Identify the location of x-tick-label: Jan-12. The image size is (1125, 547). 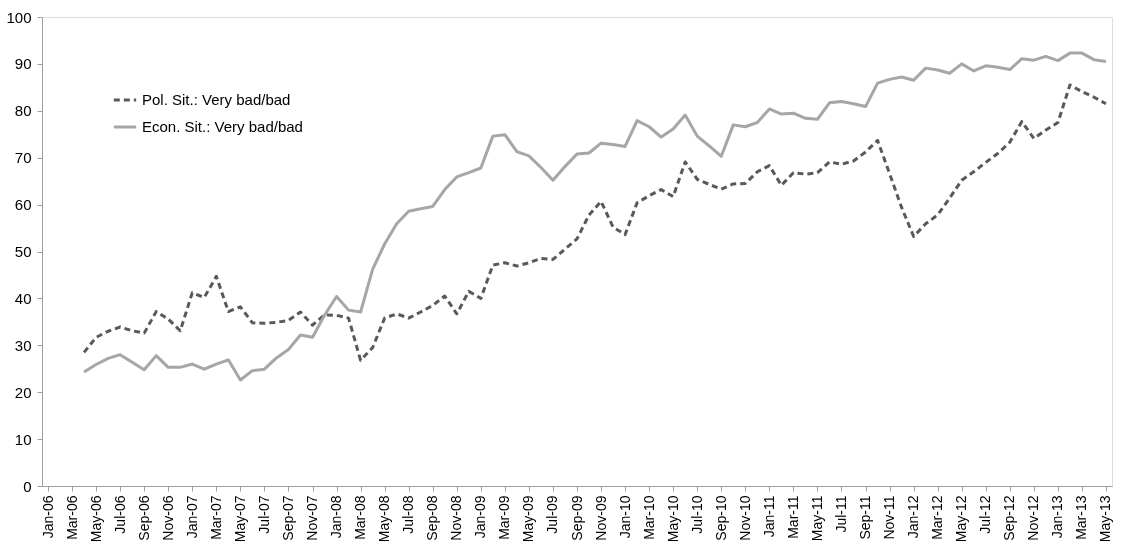
(913, 517).